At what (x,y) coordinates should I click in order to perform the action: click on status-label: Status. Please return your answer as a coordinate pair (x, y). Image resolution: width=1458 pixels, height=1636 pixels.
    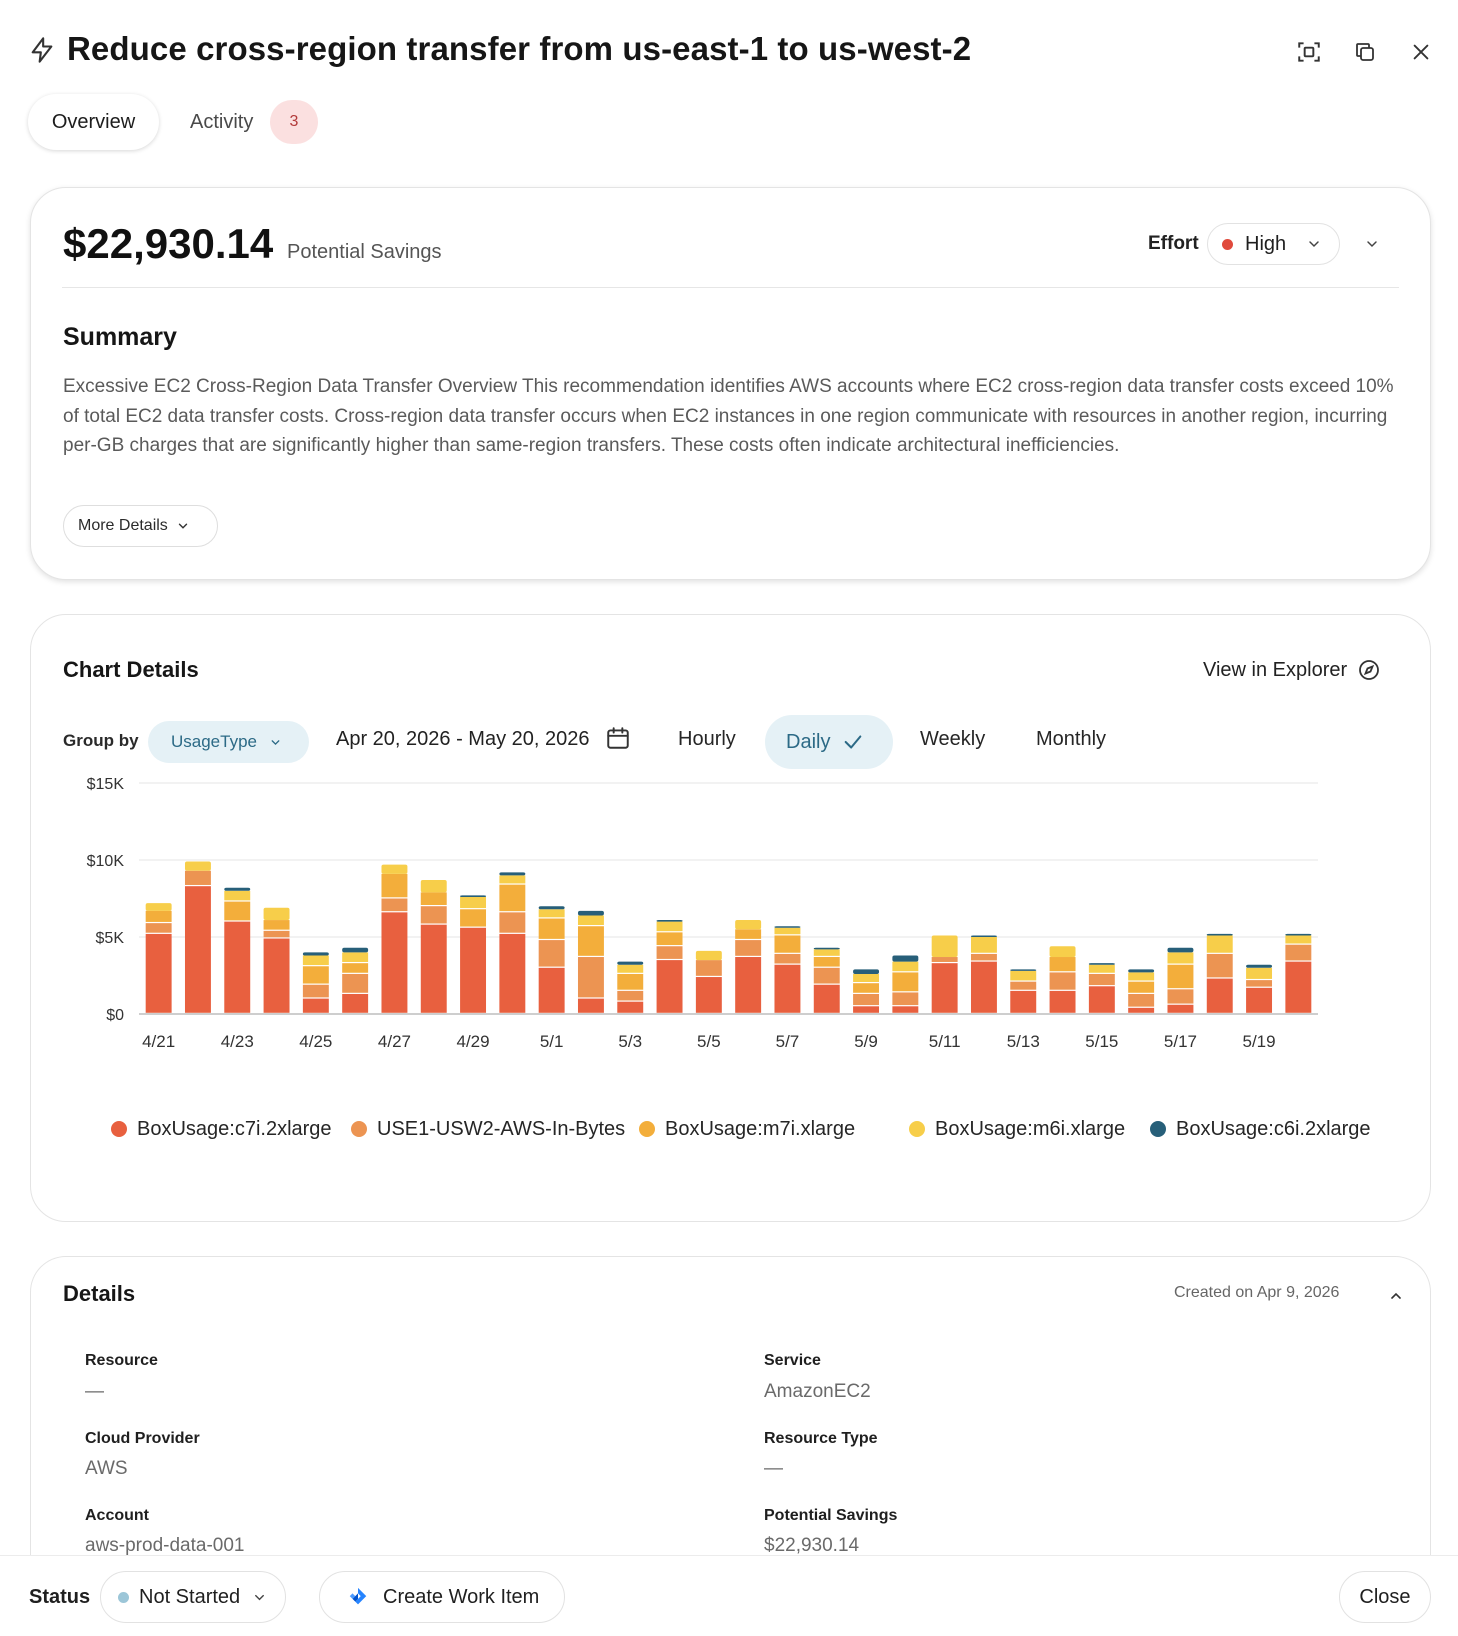
    Looking at the image, I should click on (60, 1597).